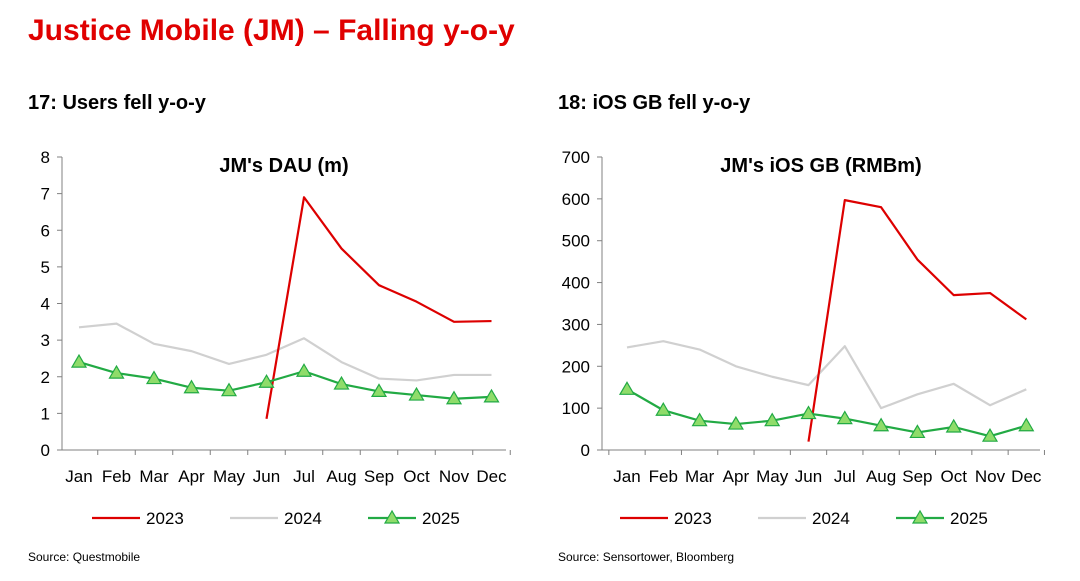  Describe the element at coordinates (45, 377) in the screenshot. I see `y-tick-label: 2` at that location.